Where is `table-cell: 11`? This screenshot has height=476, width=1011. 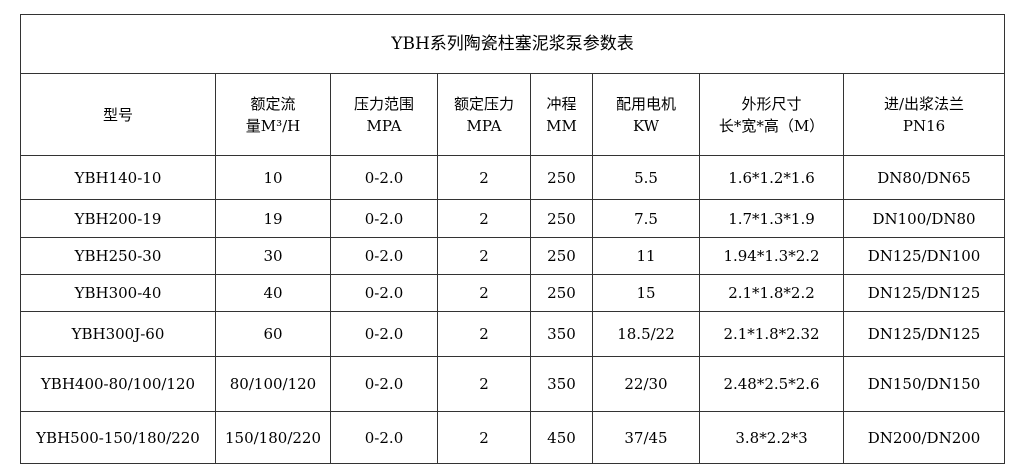
table-cell: 11 is located at coordinates (646, 256).